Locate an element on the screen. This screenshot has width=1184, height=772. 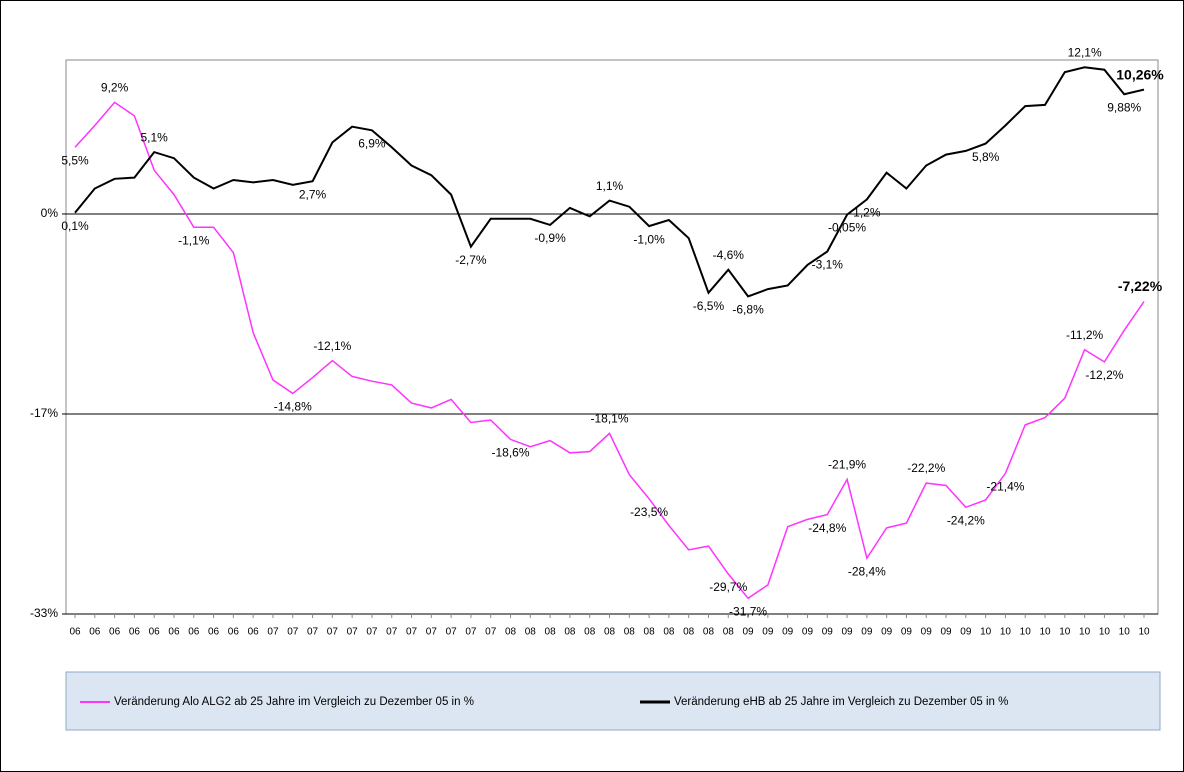
legend-box is located at coordinates (613, 701).